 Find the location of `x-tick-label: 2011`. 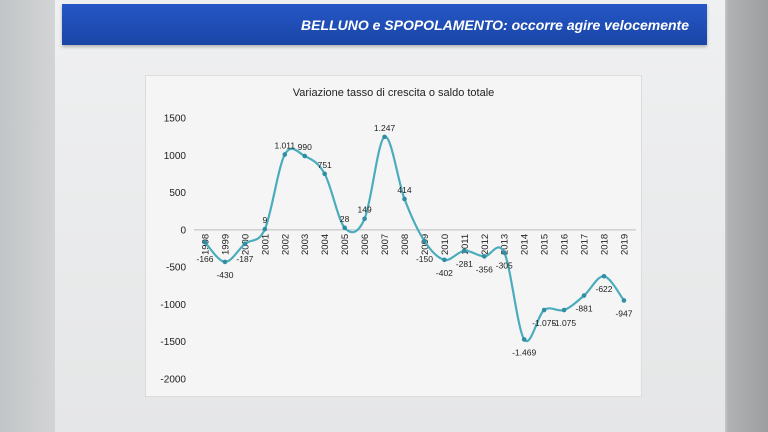

x-tick-label: 2011 is located at coordinates (465, 244).